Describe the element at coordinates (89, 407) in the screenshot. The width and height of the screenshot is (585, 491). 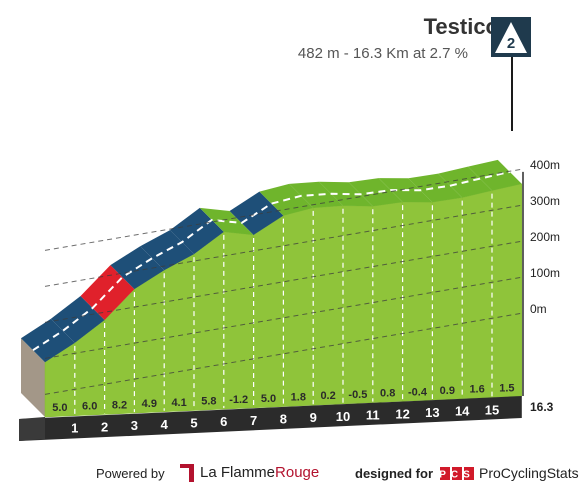
I see `segment-gradient-label: 6.0` at that location.